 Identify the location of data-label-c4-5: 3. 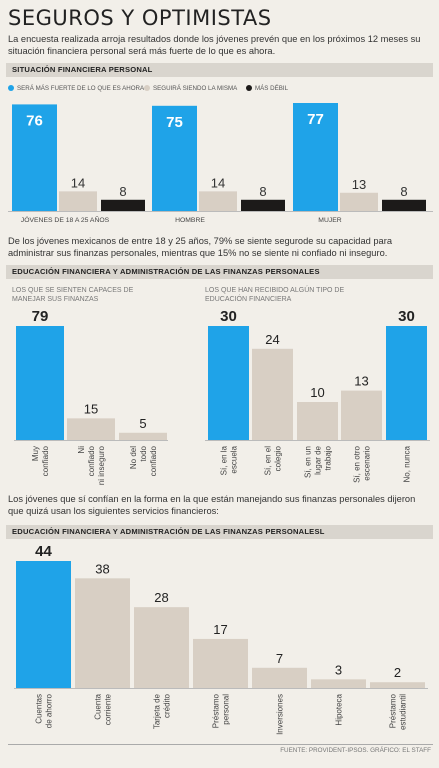
(338, 669).